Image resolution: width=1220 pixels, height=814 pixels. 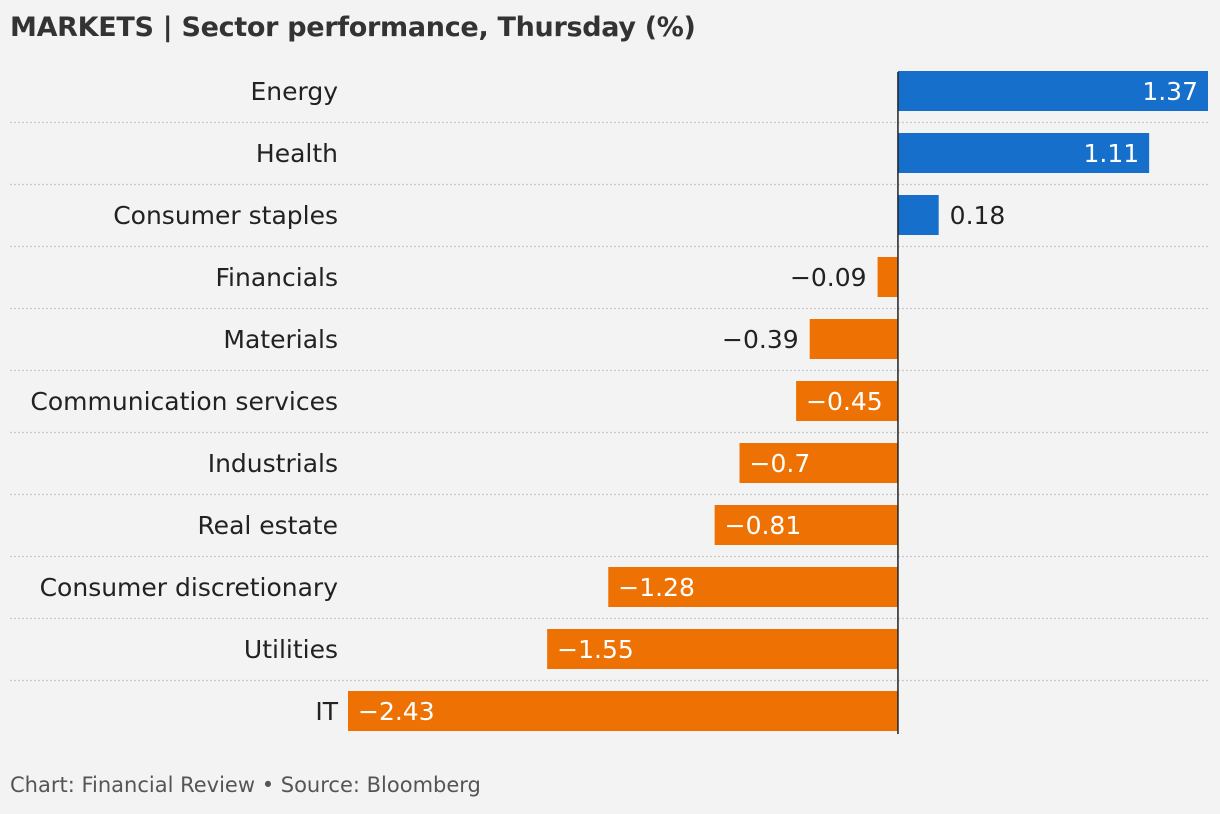 What do you see at coordinates (267, 525) in the screenshot?
I see `category-label: Real estate` at bounding box center [267, 525].